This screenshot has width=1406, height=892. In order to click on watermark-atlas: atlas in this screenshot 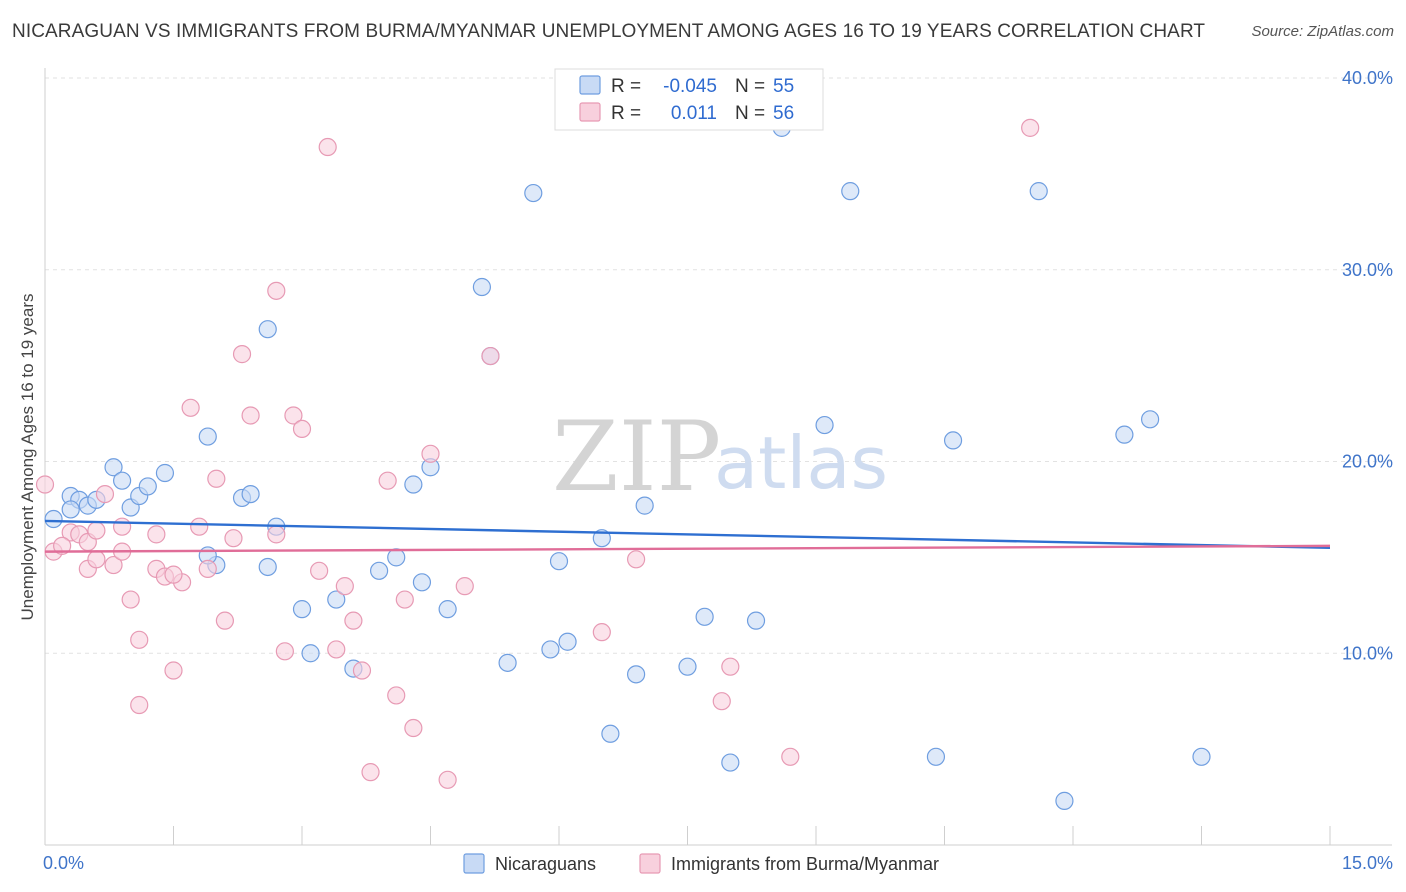, I will do `click(801, 463)`.